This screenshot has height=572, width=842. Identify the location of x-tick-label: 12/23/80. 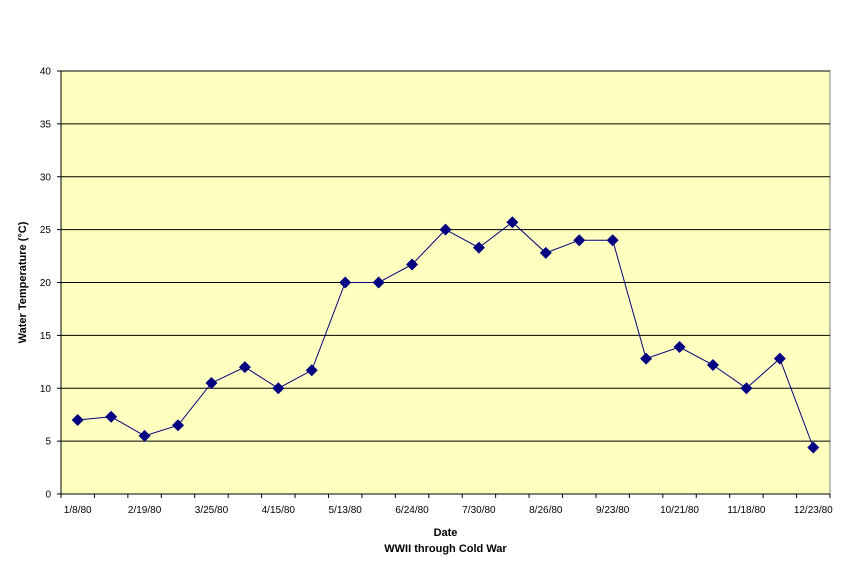
(813, 510).